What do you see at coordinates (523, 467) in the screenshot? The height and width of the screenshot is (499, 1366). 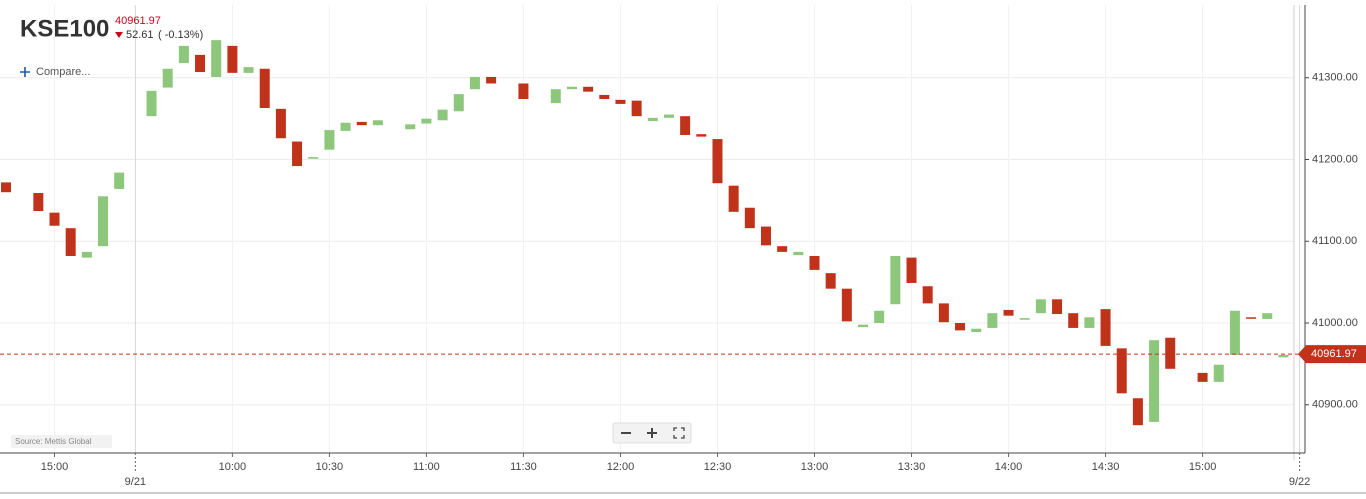 I see `x-tick-label: 11:30` at bounding box center [523, 467].